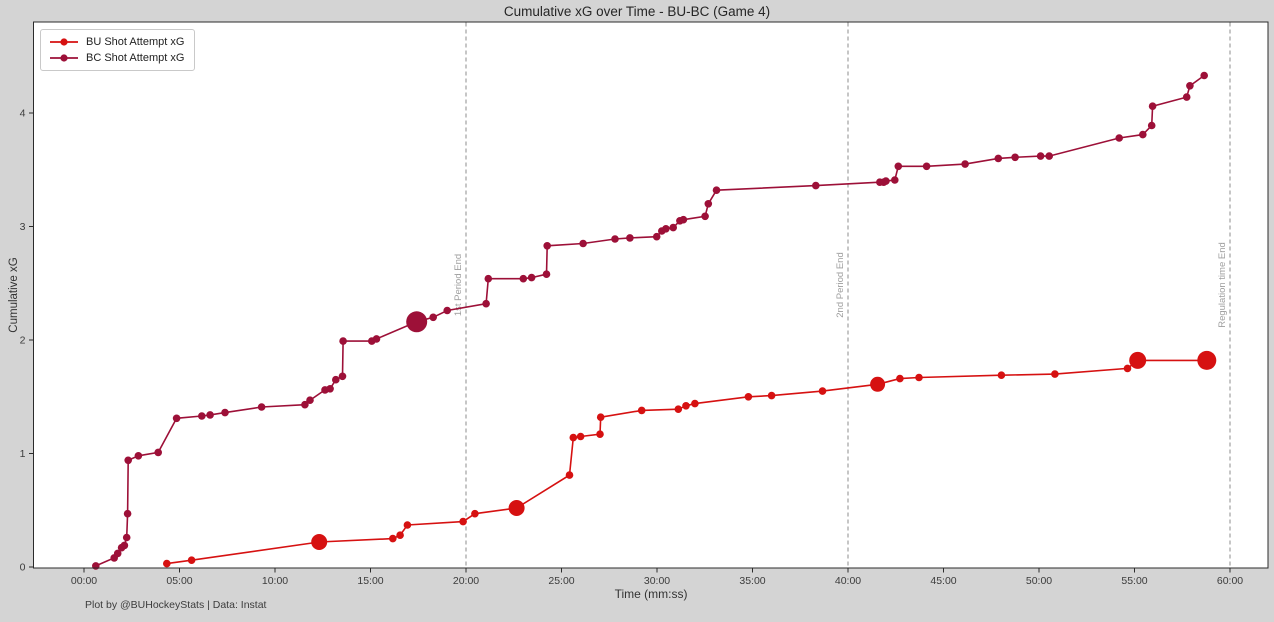 This screenshot has height=622, width=1274. Describe the element at coordinates (466, 581) in the screenshot. I see `x-tick-label: 20:00` at that location.